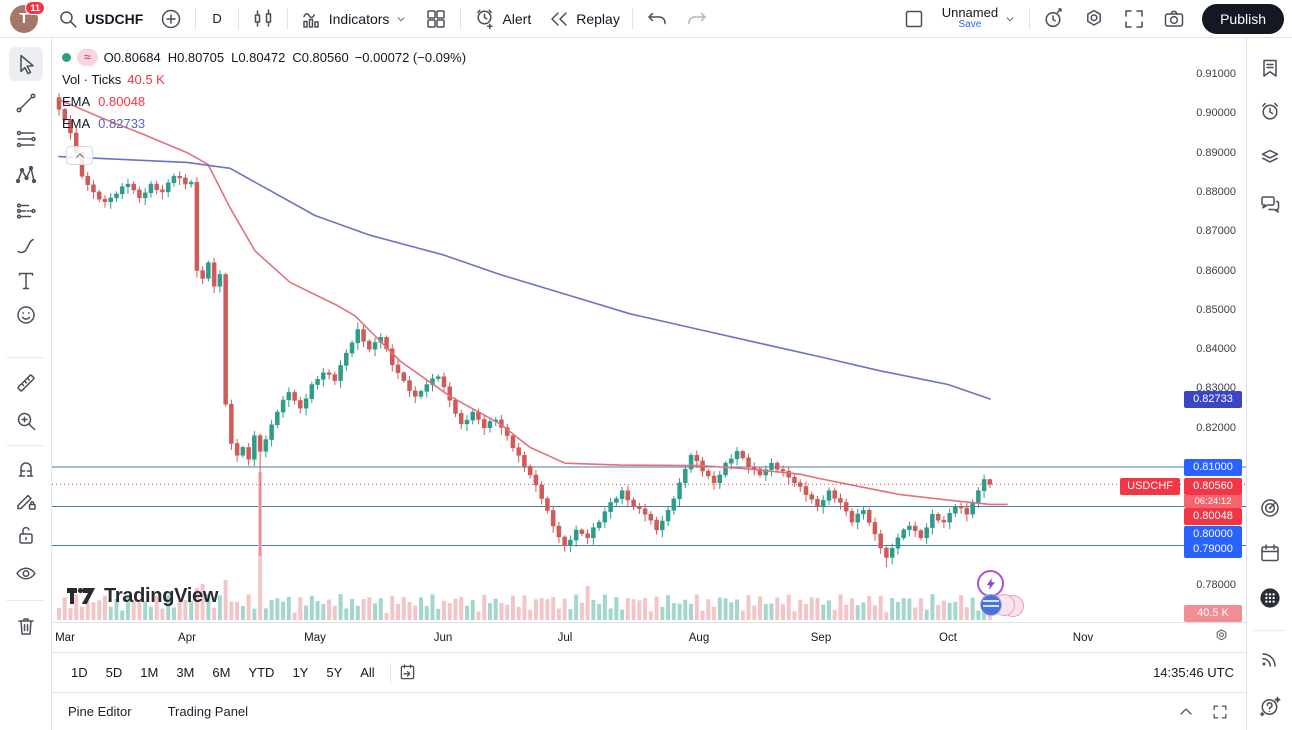 The width and height of the screenshot is (1292, 730). I want to click on hline-081-badge: 0.81000, so click(1213, 467).